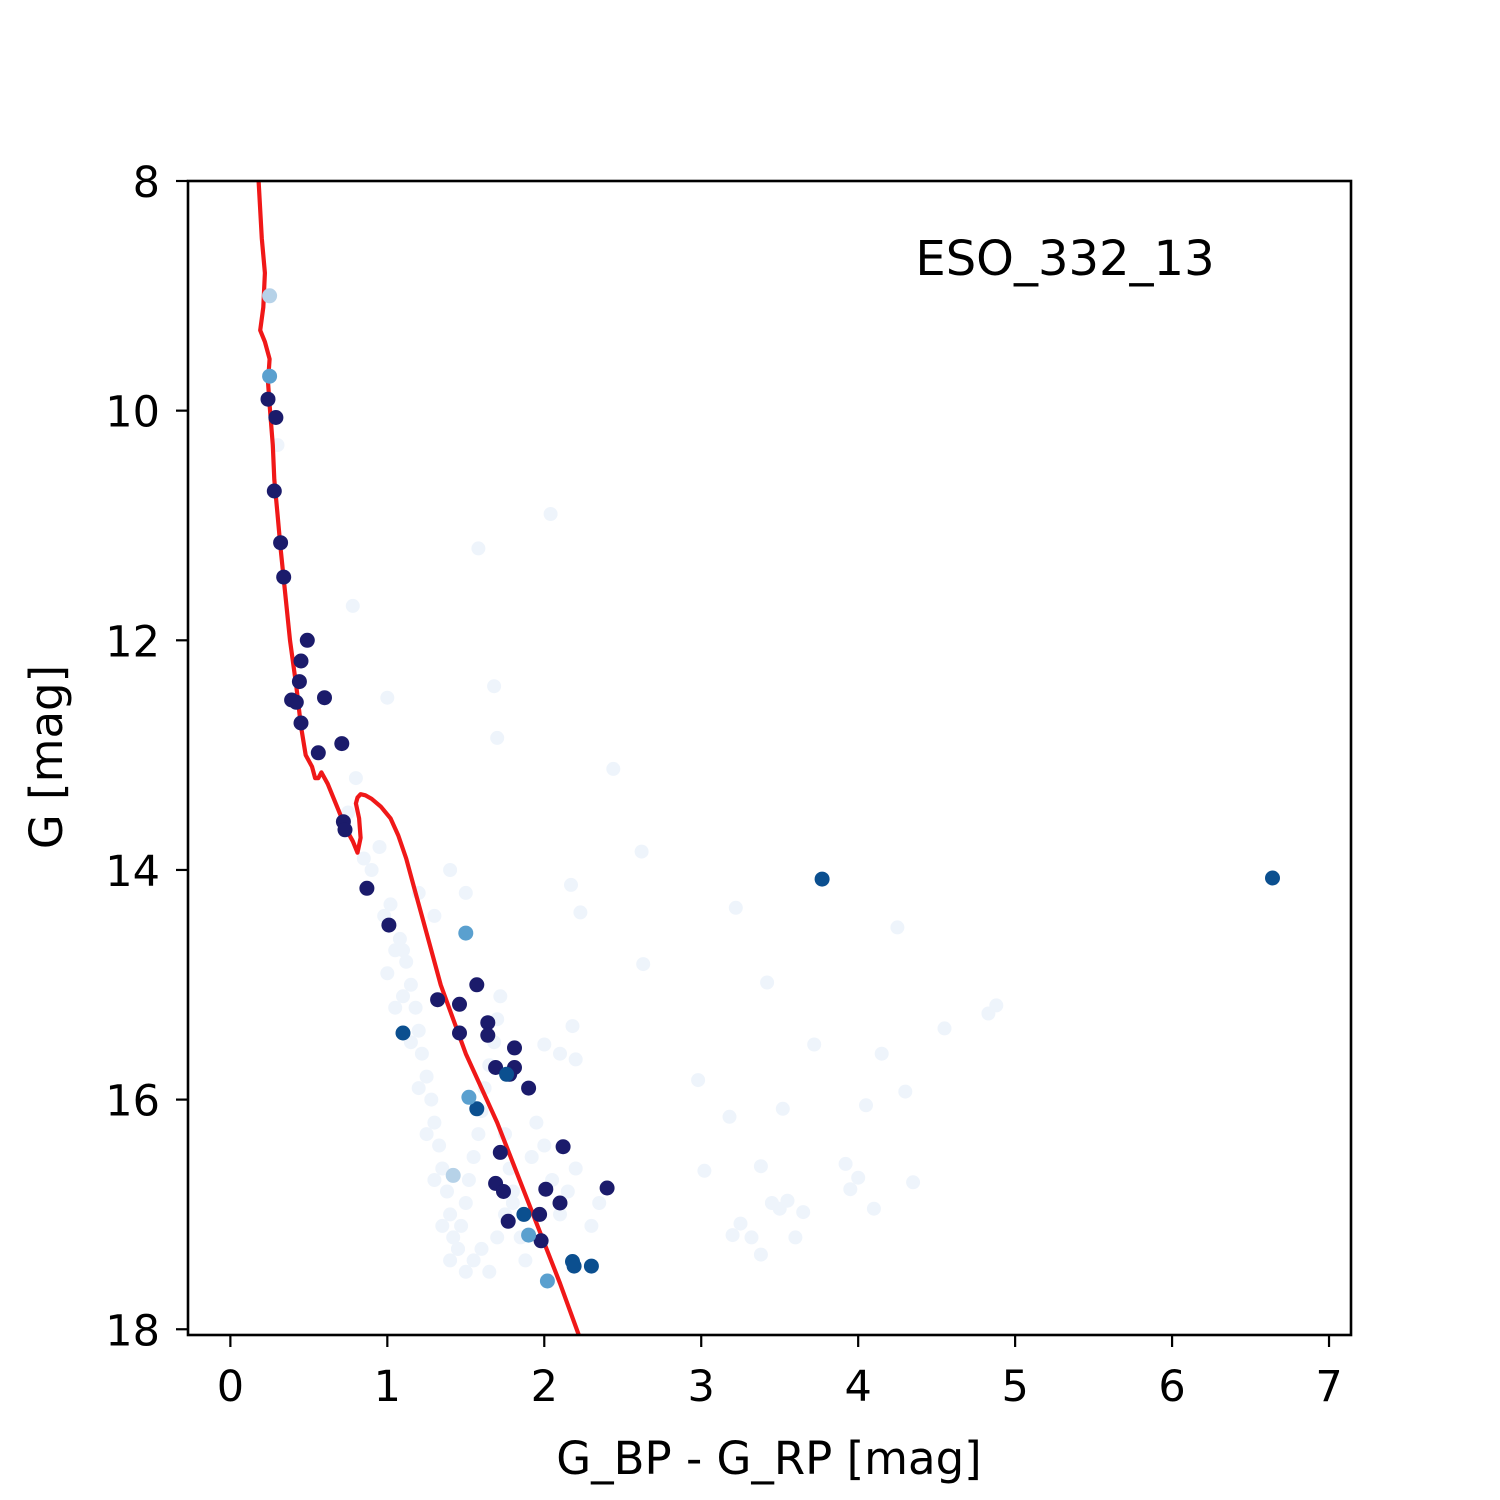 The height and width of the screenshot is (1500, 1500). What do you see at coordinates (132, 872) in the screenshot?
I see `y-tick-label-3: 14` at bounding box center [132, 872].